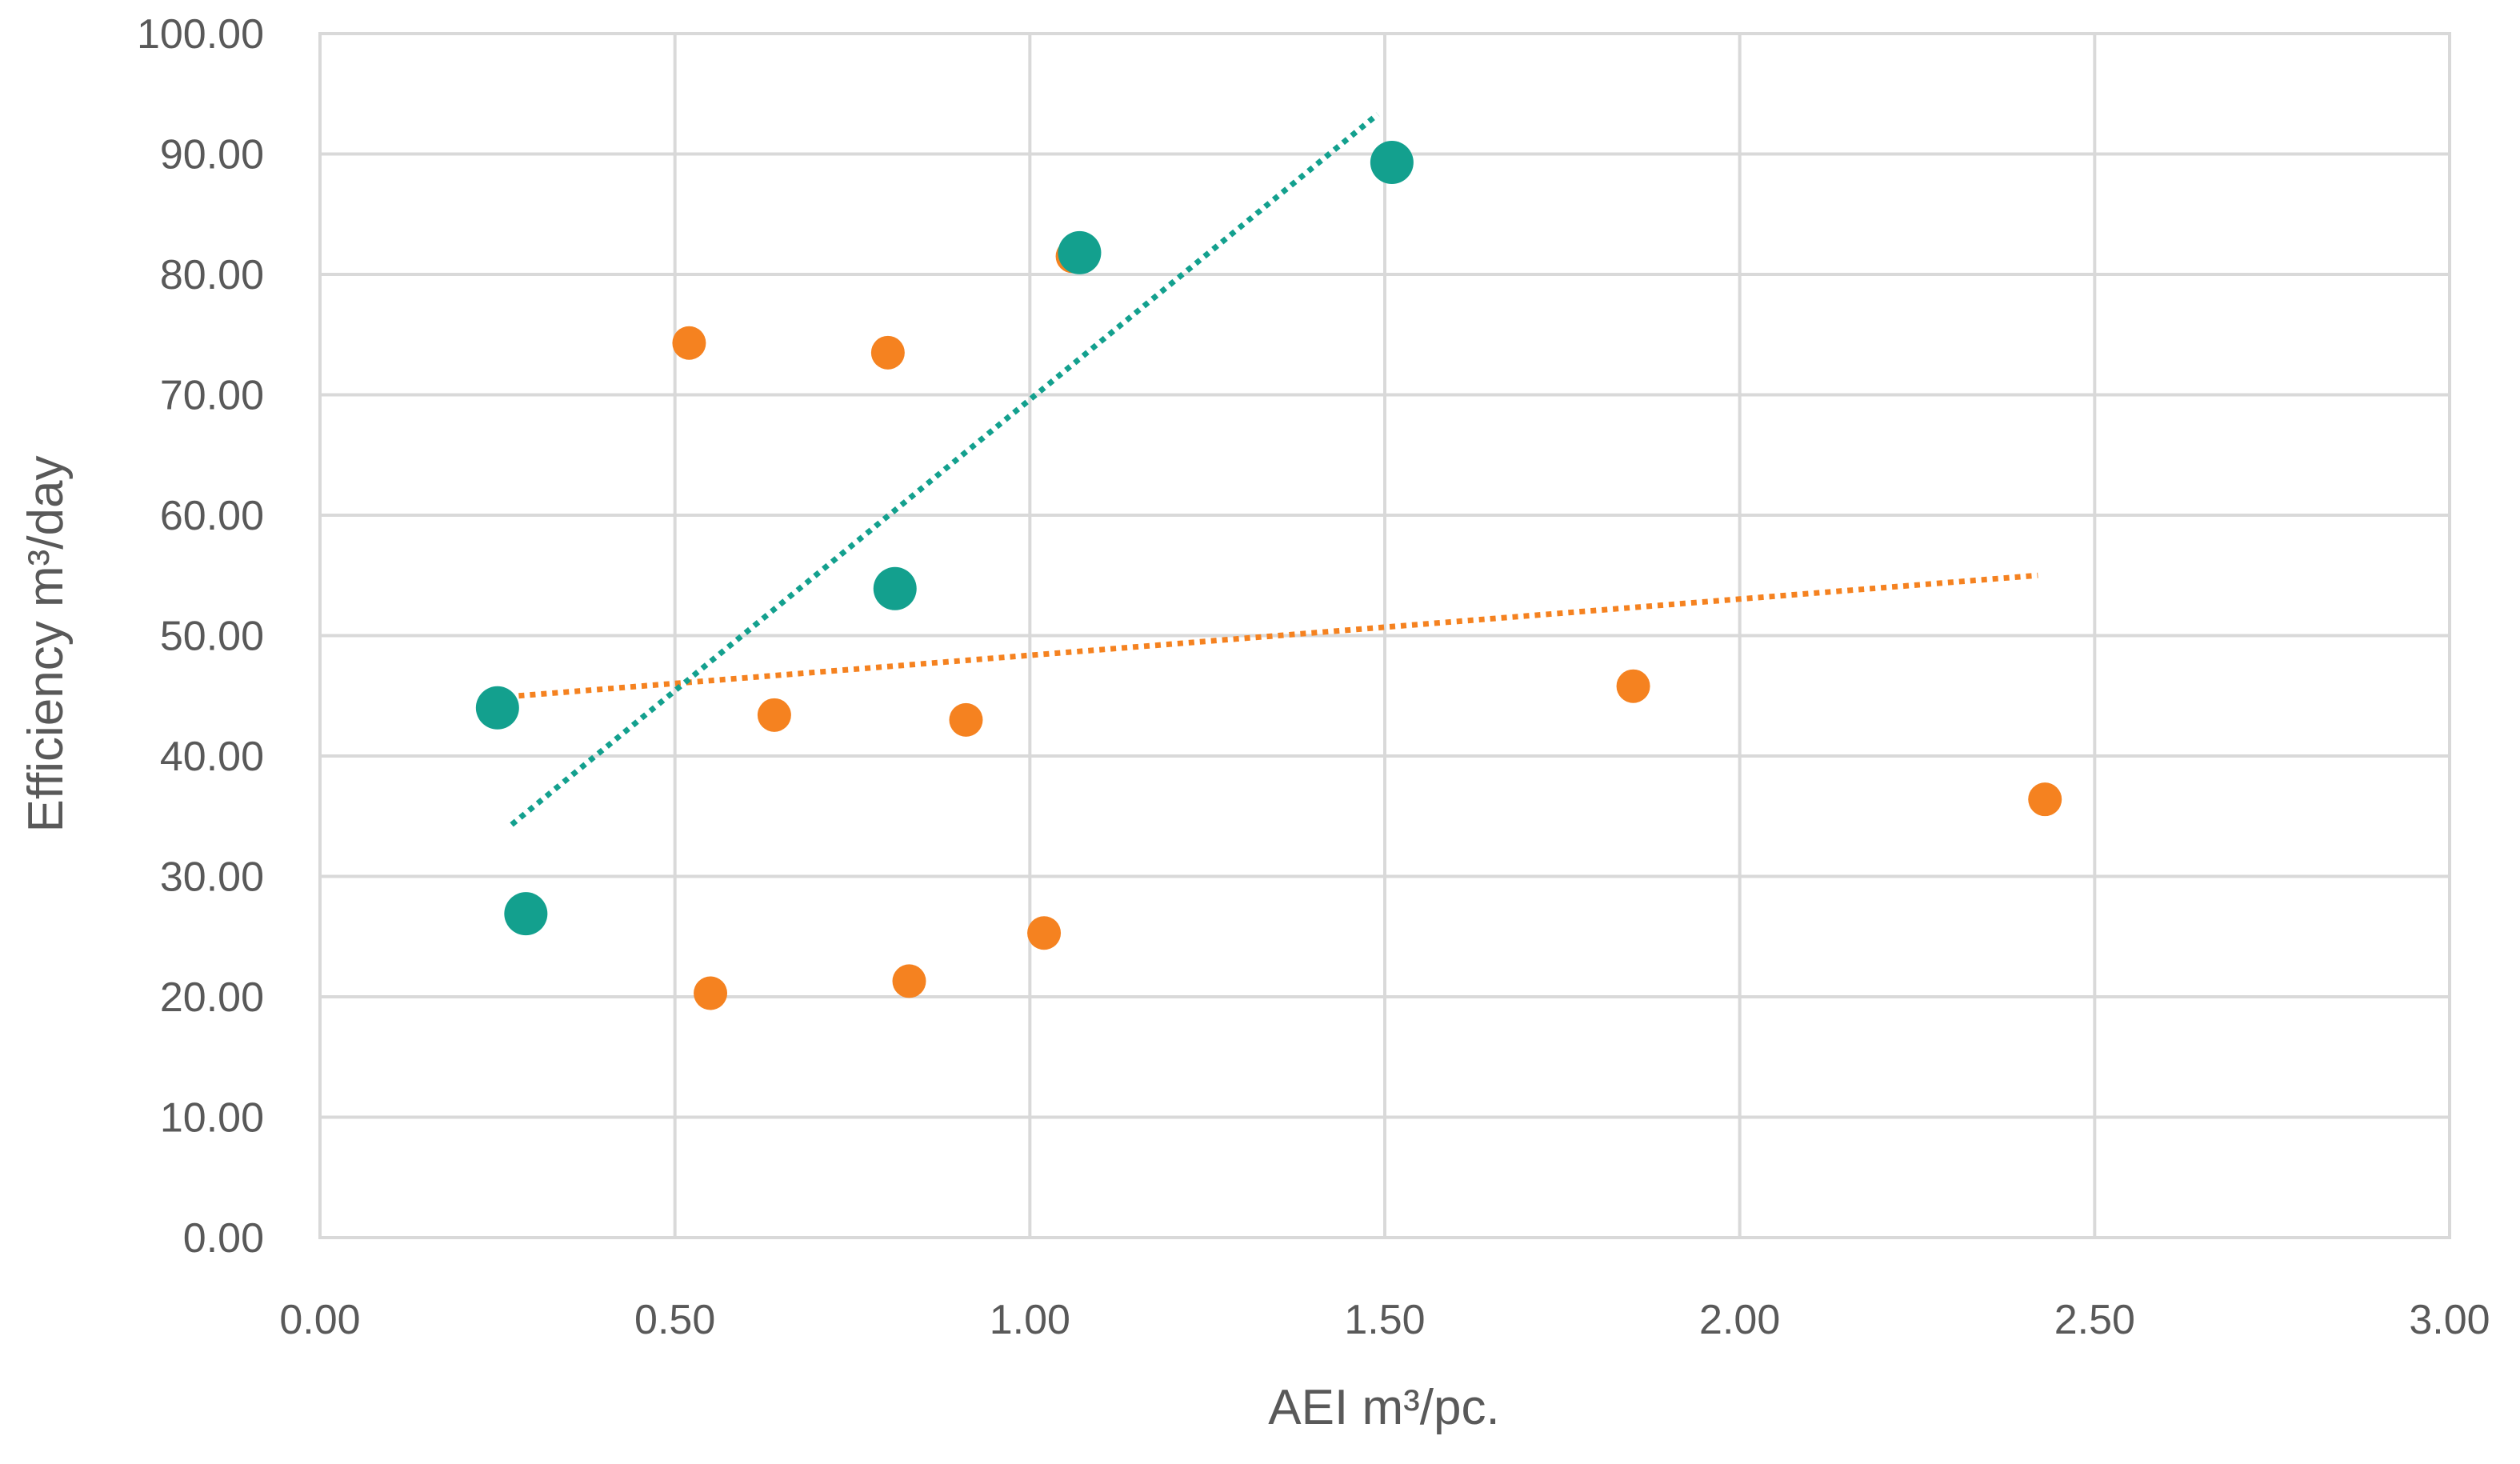 This screenshot has height=1464, width=2520. I want to click on y-axis-title: Efficiency m³/day, so click(46, 644).